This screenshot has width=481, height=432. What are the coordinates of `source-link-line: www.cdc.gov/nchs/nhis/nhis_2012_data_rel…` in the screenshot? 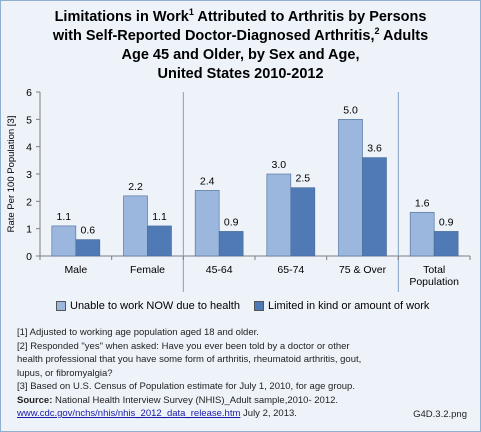 It's located at (189, 414).